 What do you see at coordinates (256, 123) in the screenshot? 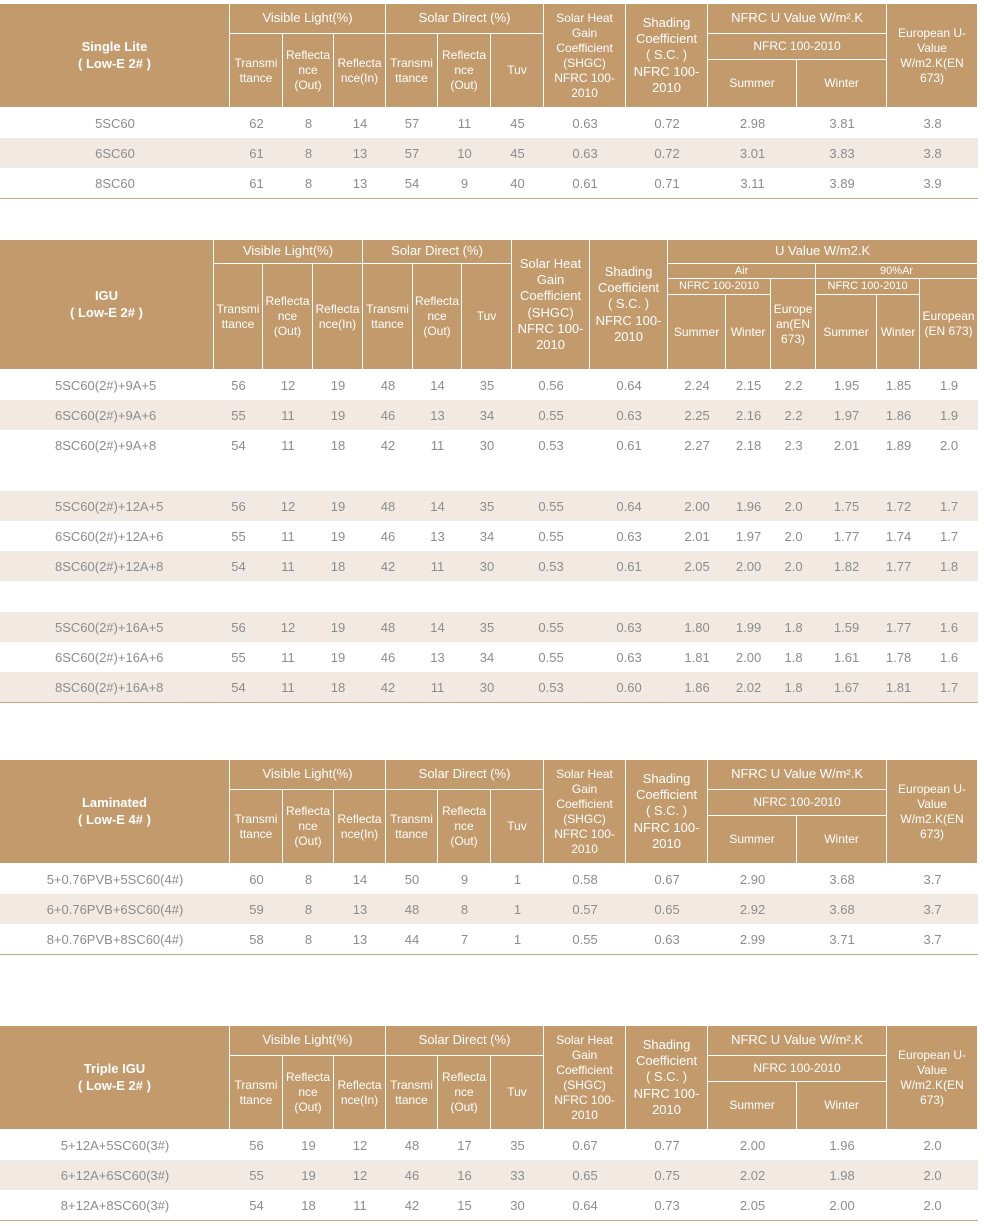
I see `cell-value: 62` at bounding box center [256, 123].